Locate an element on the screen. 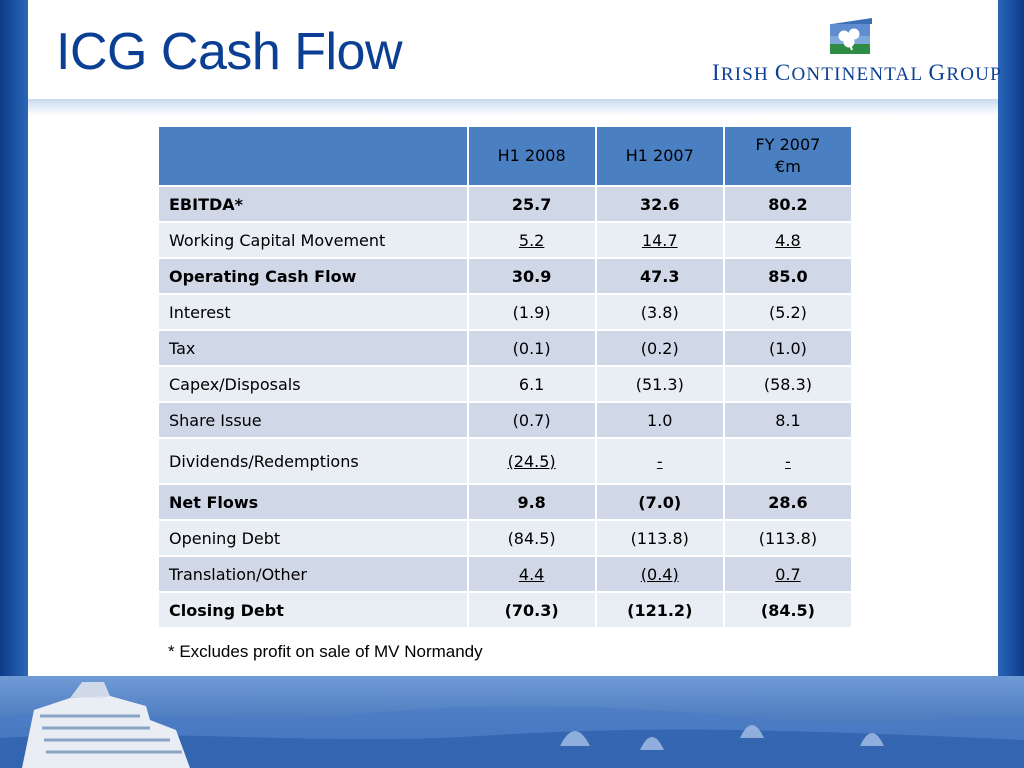  row-label: Dividends/Redemptions is located at coordinates (313, 461).